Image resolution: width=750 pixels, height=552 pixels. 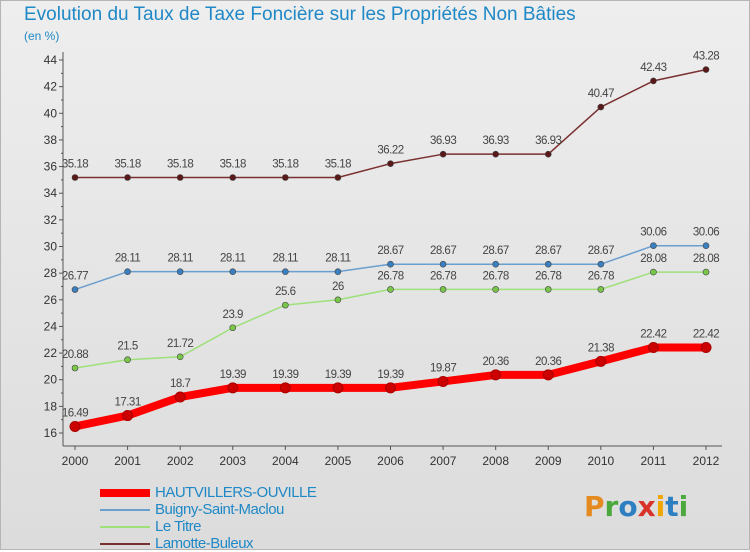 I want to click on x-tick-label: 2002, so click(x=180, y=461).